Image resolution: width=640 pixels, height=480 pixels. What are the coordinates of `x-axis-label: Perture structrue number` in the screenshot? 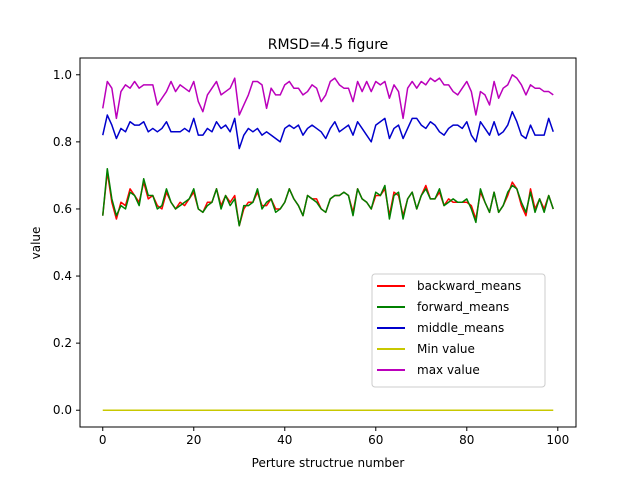 It's located at (328, 463).